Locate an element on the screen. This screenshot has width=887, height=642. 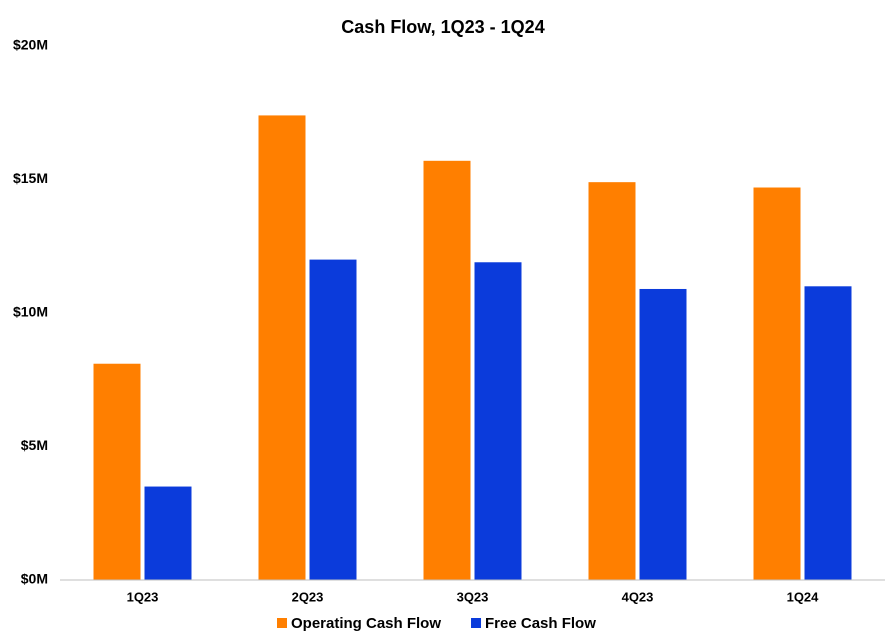
x-tick-label: 1Q23 is located at coordinates (143, 596).